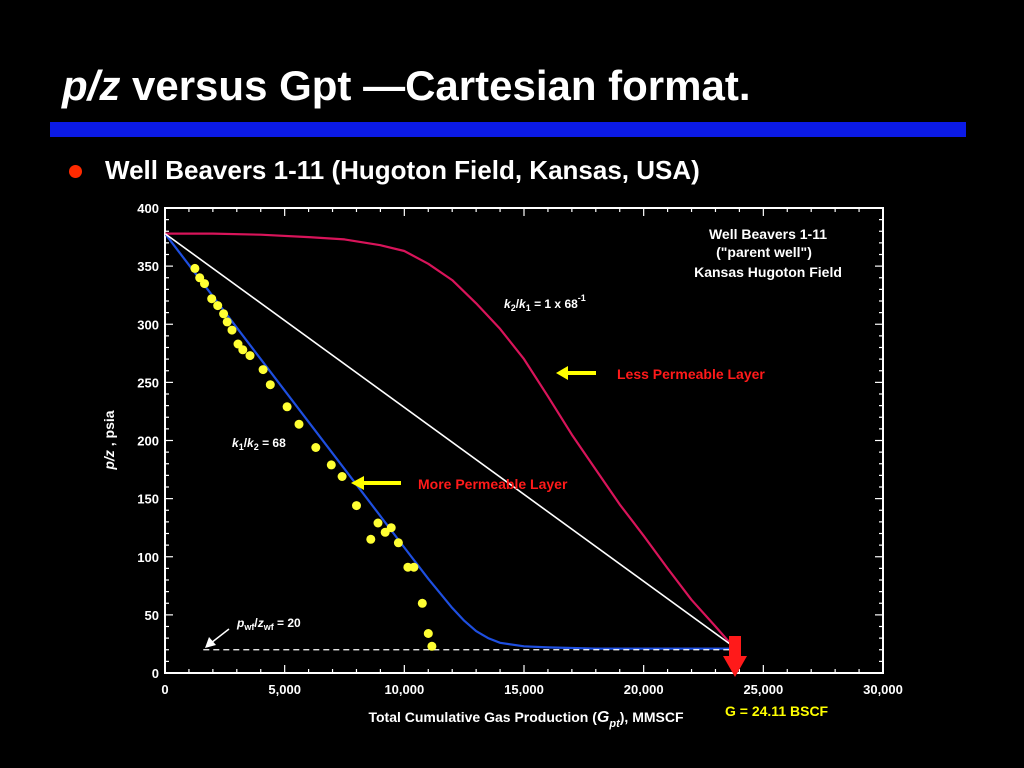  I want to click on y-axis-title: p/z , psia, so click(109, 440).